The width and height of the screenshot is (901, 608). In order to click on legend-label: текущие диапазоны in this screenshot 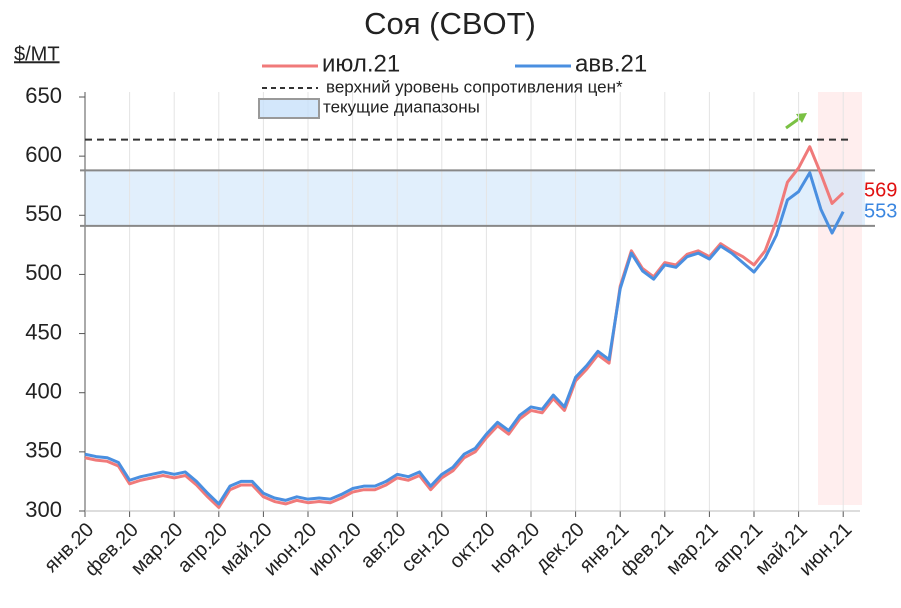, I will do `click(401, 106)`.